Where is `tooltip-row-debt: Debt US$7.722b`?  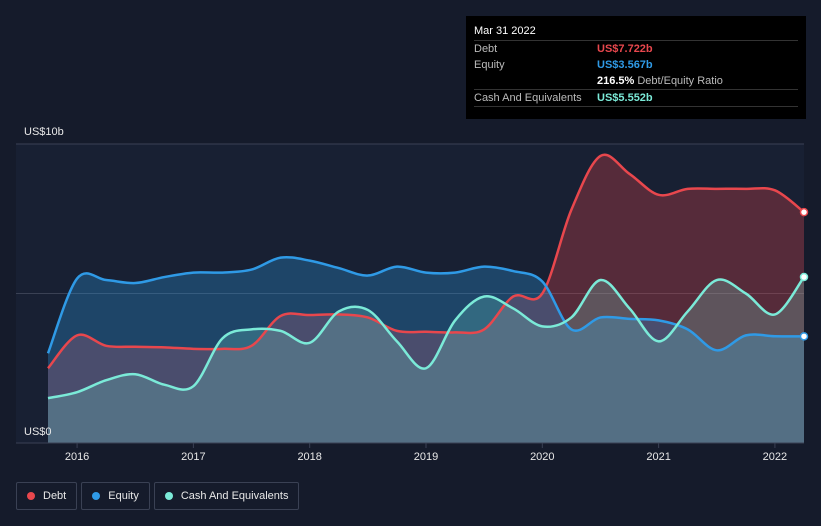
tooltip-row-debt: Debt US$7.722b is located at coordinates (636, 48).